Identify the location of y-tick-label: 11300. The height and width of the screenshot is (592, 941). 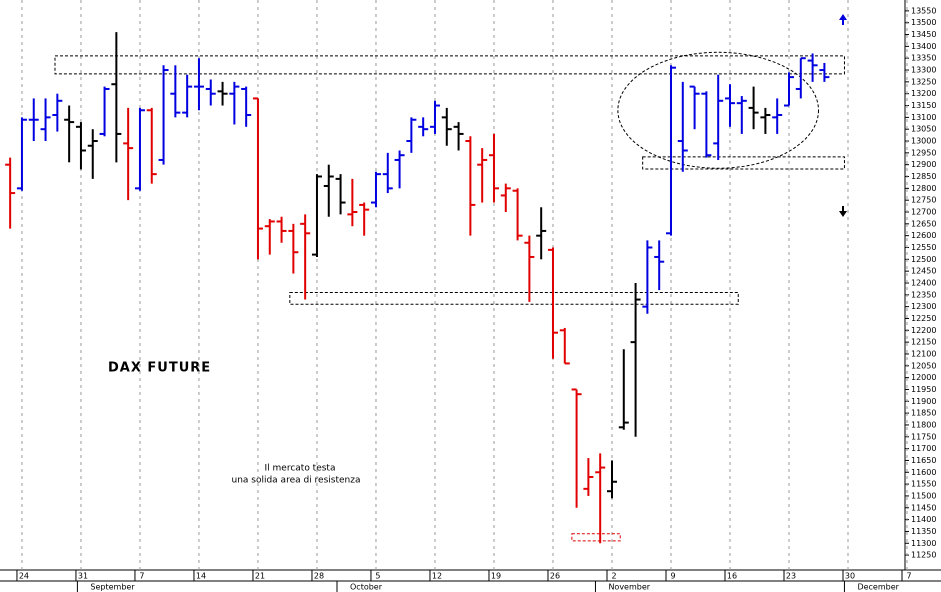
(923, 543).